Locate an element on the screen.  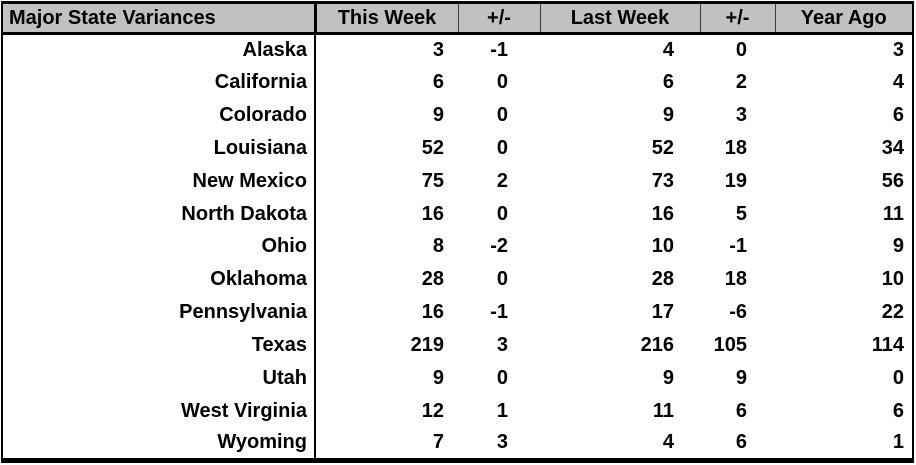
table-row: New Mexico 75 2 73 19 56 is located at coordinates (457, 181).